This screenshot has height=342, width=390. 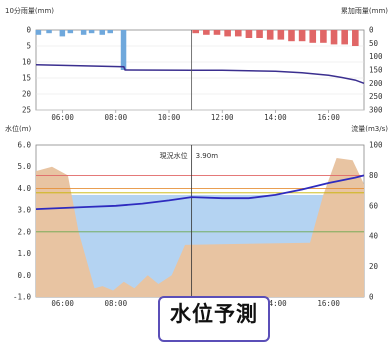 I want to click on flow-ytick-right: 40, so click(x=374, y=236).